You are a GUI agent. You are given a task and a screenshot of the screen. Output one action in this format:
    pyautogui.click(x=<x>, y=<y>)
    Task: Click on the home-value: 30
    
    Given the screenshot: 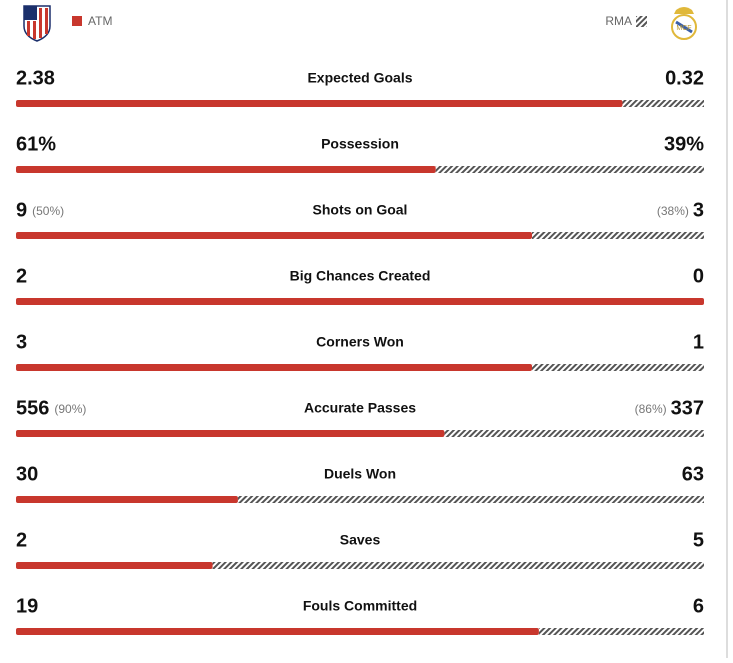 What is the action you would take?
    pyautogui.click(x=27, y=474)
    